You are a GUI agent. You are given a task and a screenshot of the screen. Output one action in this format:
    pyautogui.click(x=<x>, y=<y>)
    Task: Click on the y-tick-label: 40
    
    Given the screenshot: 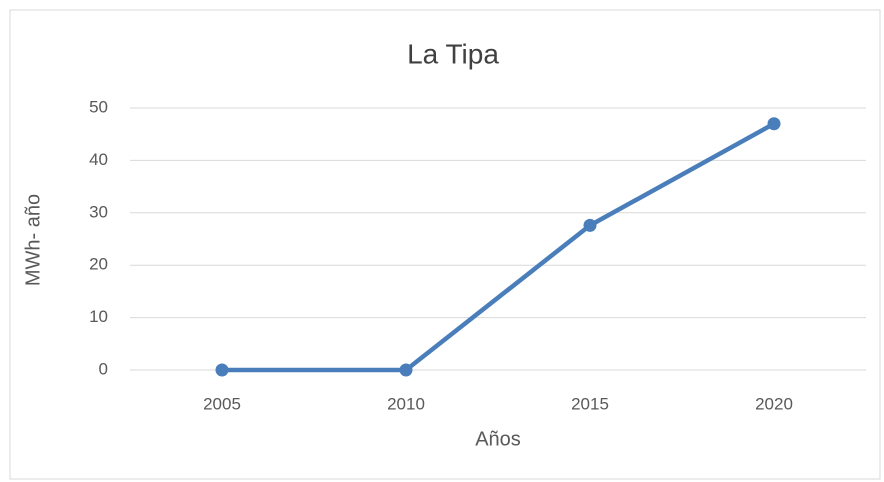 What is the action you would take?
    pyautogui.click(x=98, y=159)
    